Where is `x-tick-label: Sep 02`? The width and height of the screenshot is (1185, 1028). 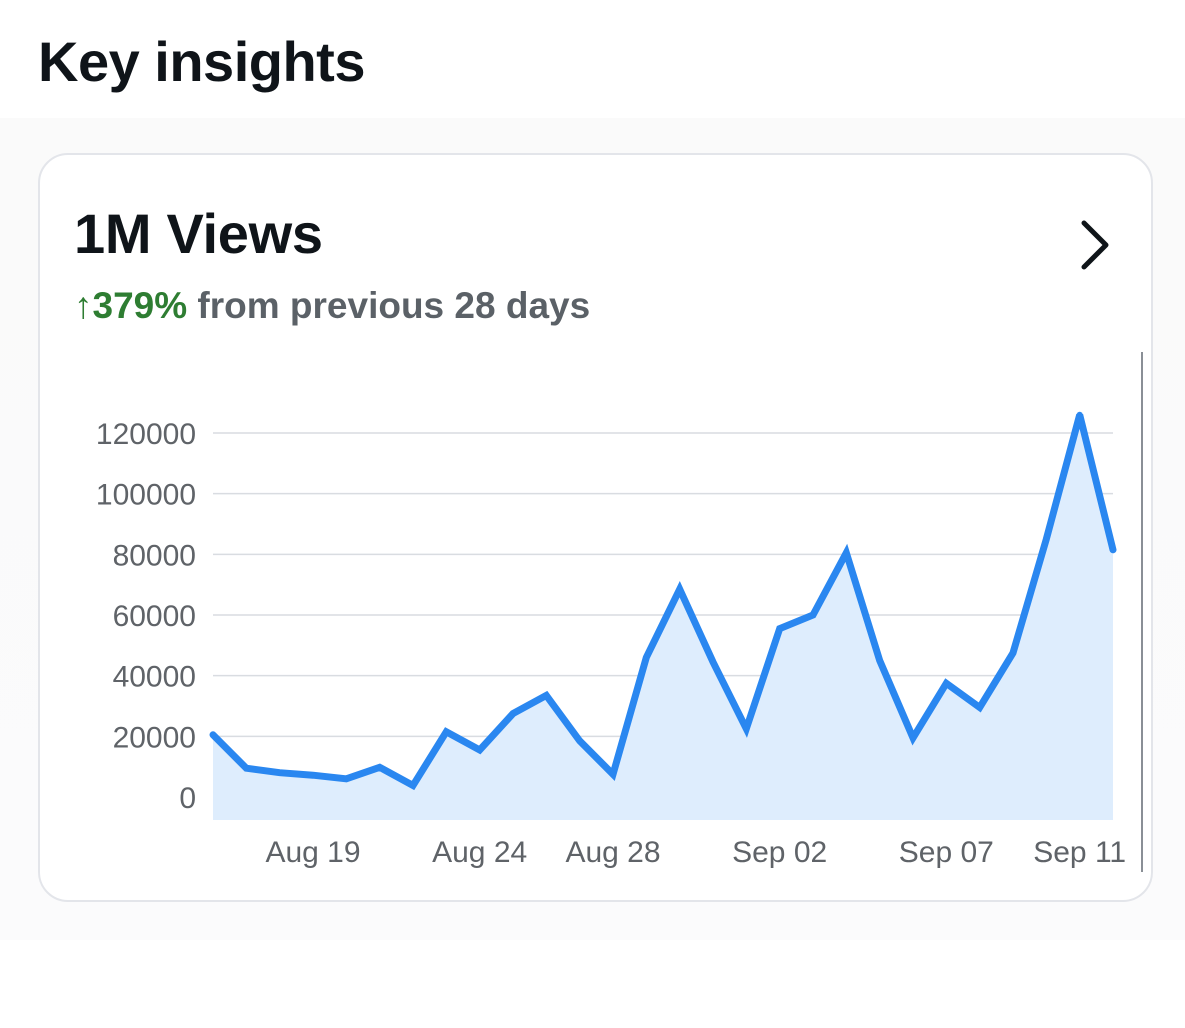
x-tick-label: Sep 02 is located at coordinates (779, 852).